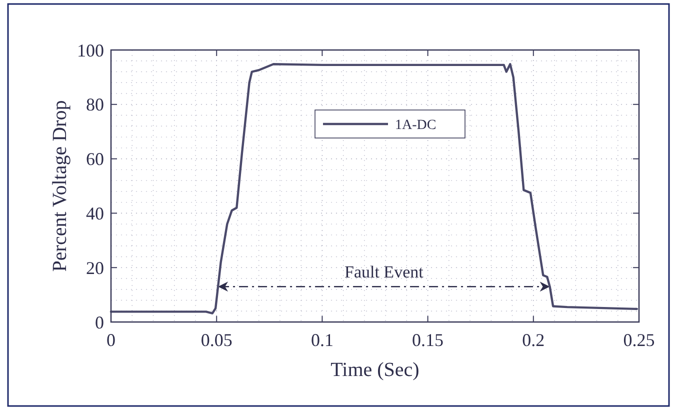 This screenshot has width=675, height=410. What do you see at coordinates (90, 50) in the screenshot?
I see `y-tick-label: 100` at bounding box center [90, 50].